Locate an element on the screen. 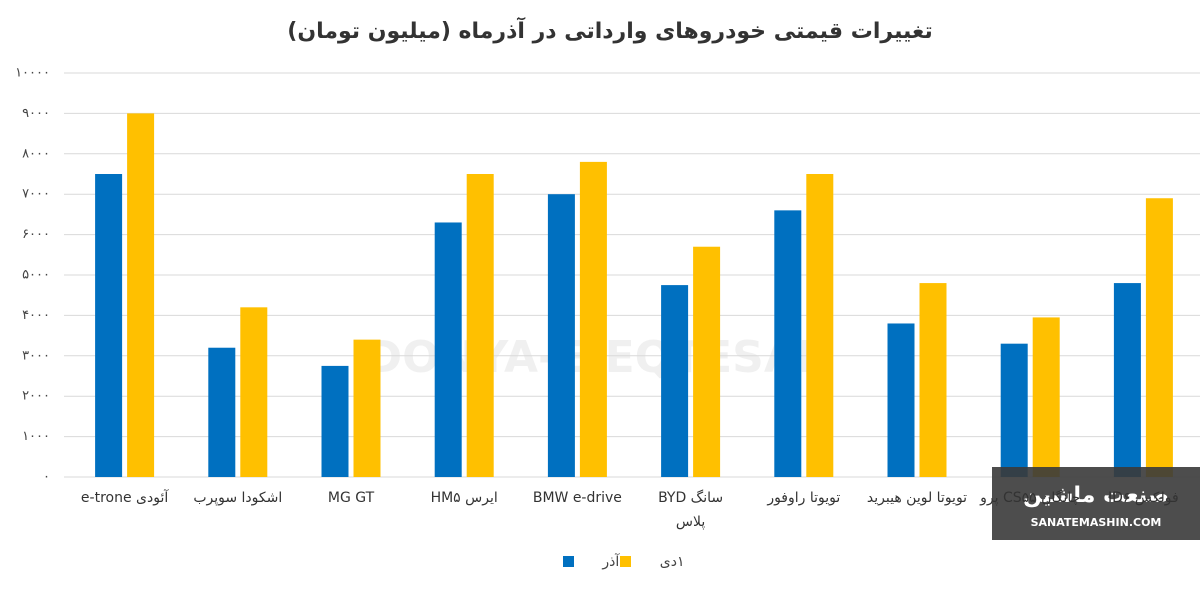 Image resolution: width=1200 pixels, height=591 pixels. x-tick-label: اشکودا سوپرب is located at coordinates (238, 498).